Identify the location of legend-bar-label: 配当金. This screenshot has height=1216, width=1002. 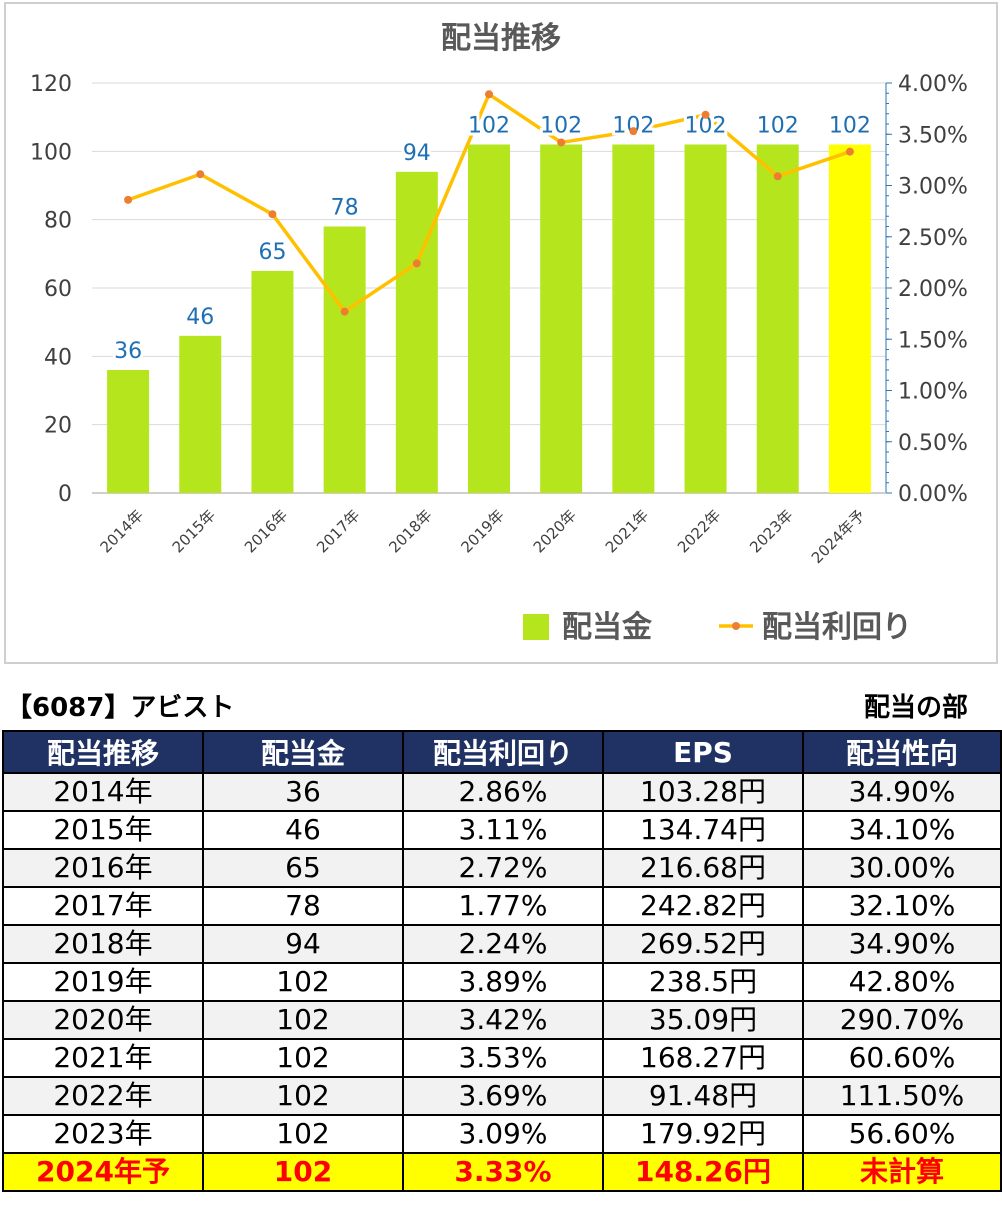
(607, 627).